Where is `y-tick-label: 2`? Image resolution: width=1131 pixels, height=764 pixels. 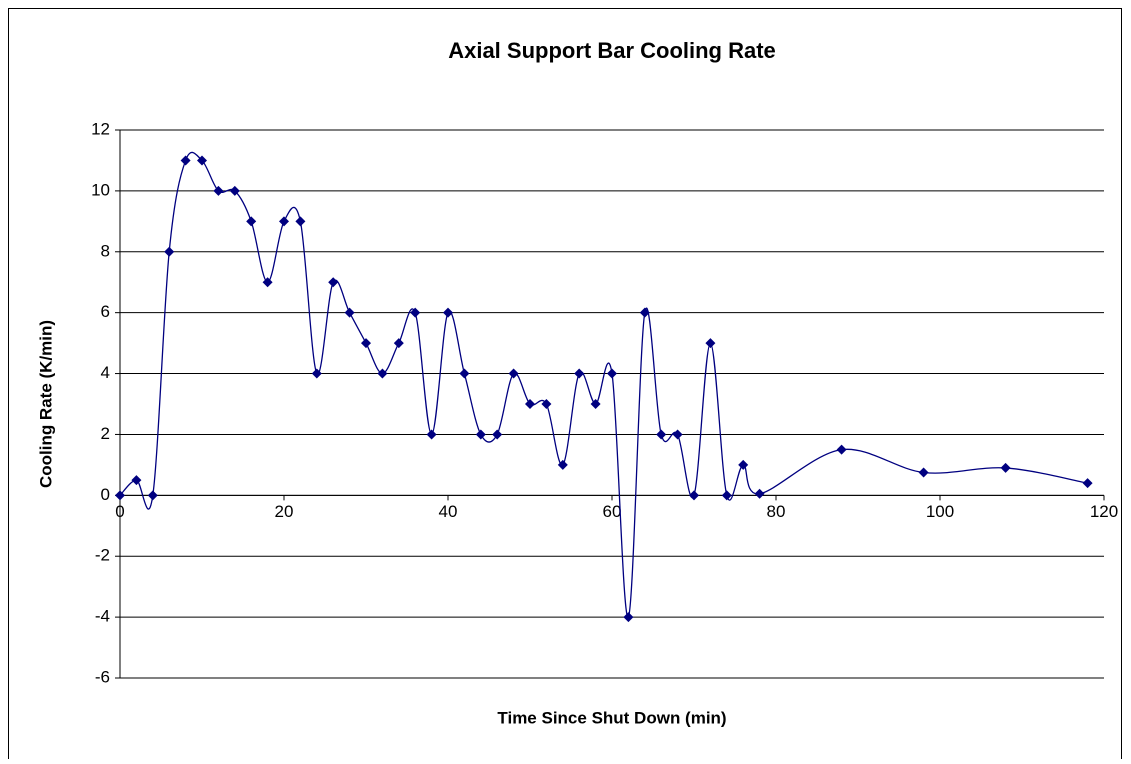 y-tick-label: 2 is located at coordinates (105, 433).